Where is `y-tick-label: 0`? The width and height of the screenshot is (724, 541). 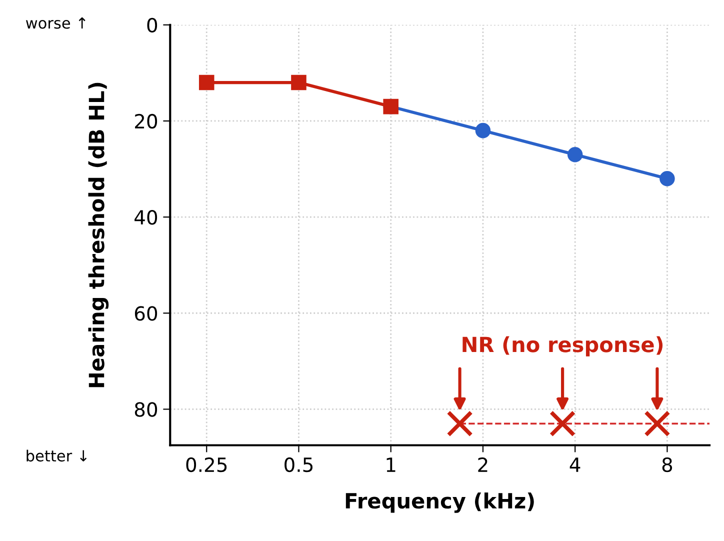
y-tick-label: 0 is located at coordinates (152, 25).